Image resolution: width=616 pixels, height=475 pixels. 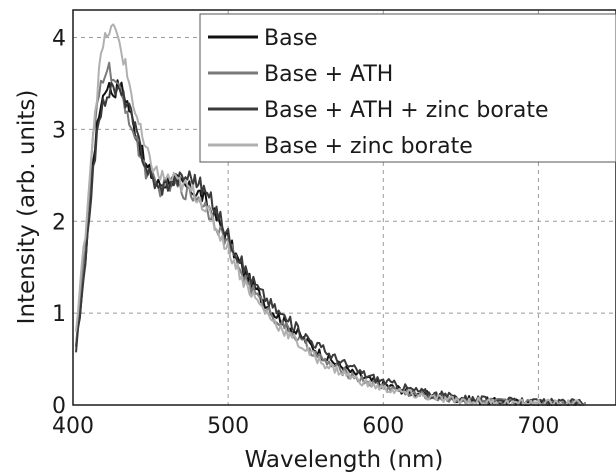 What do you see at coordinates (59, 222) in the screenshot?
I see `y-tick-label: 2` at bounding box center [59, 222].